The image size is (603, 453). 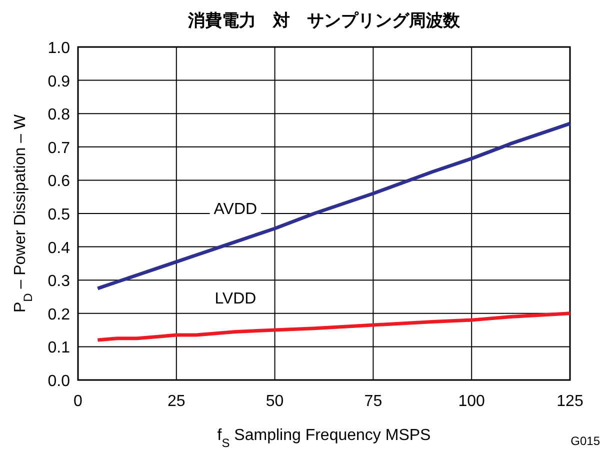 I want to click on x-tick-label: 50, so click(x=275, y=401).